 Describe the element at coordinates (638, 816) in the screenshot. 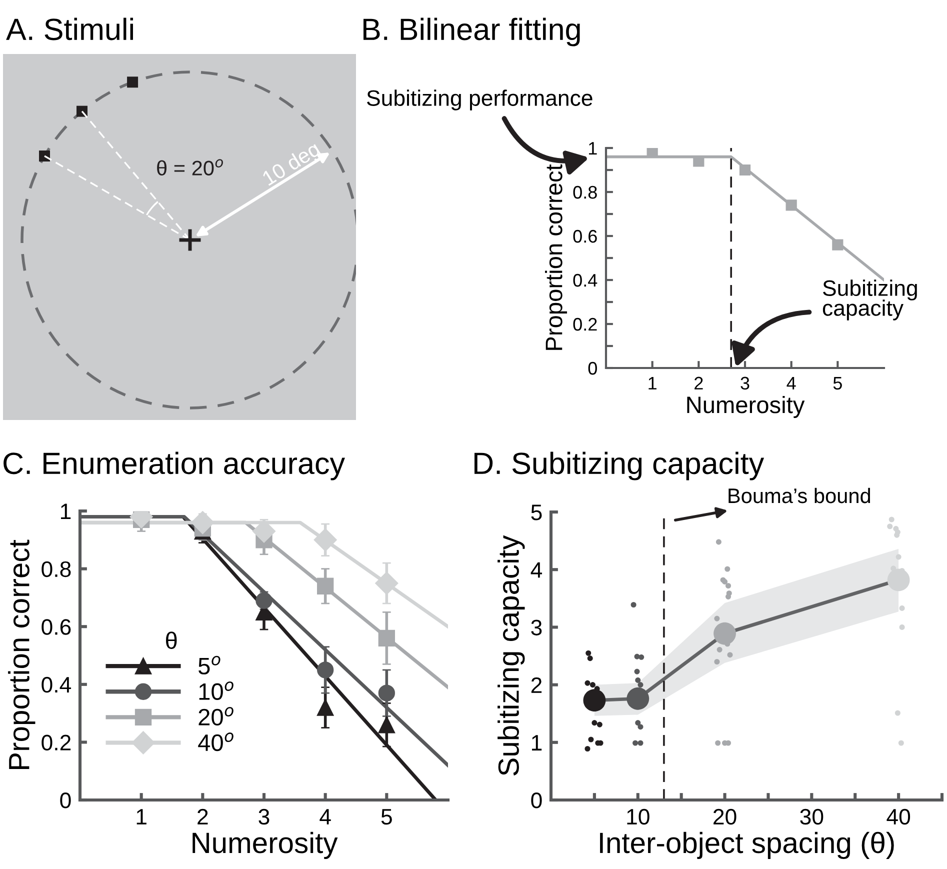

I see `x-tick-label: 10` at that location.